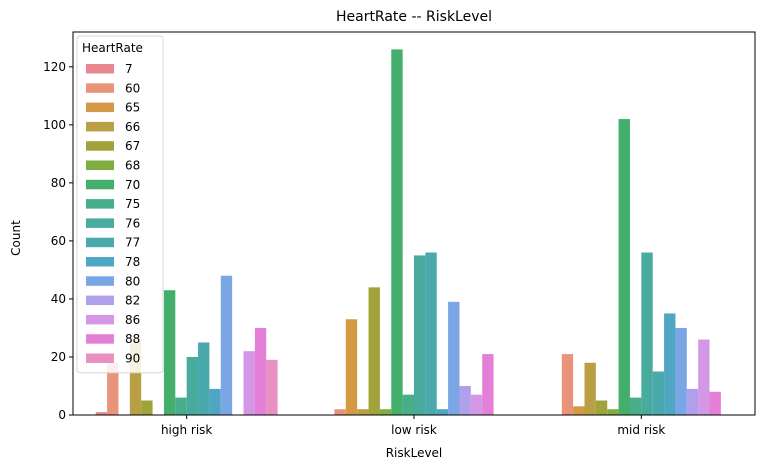 Image resolution: width=773 pixels, height=468 pixels. What do you see at coordinates (186, 430) in the screenshot?
I see `x-tick-label: high risk` at bounding box center [186, 430].